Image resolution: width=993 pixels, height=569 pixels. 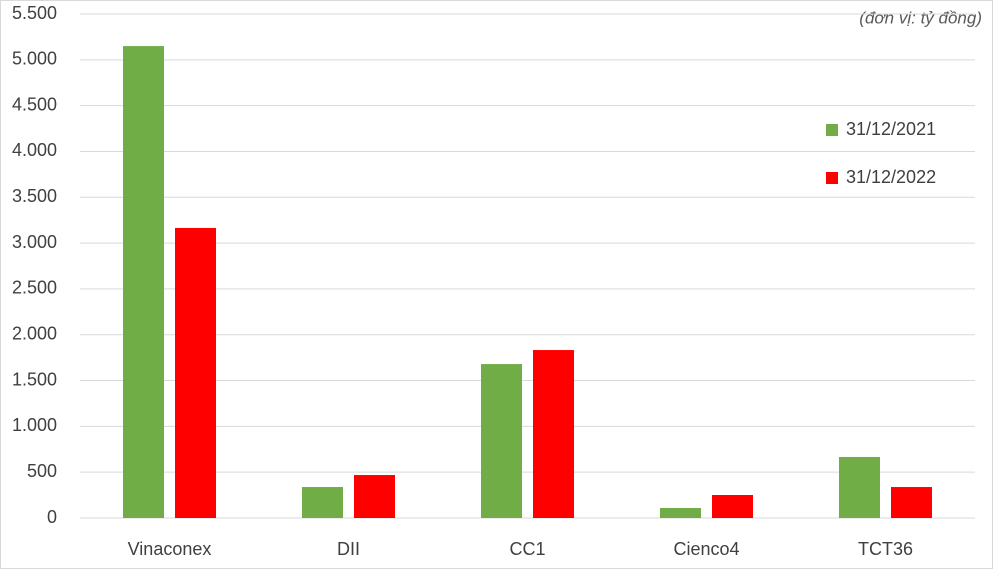 What do you see at coordinates (34, 242) in the screenshot?
I see `y-tick-label: 3.000` at bounding box center [34, 242].